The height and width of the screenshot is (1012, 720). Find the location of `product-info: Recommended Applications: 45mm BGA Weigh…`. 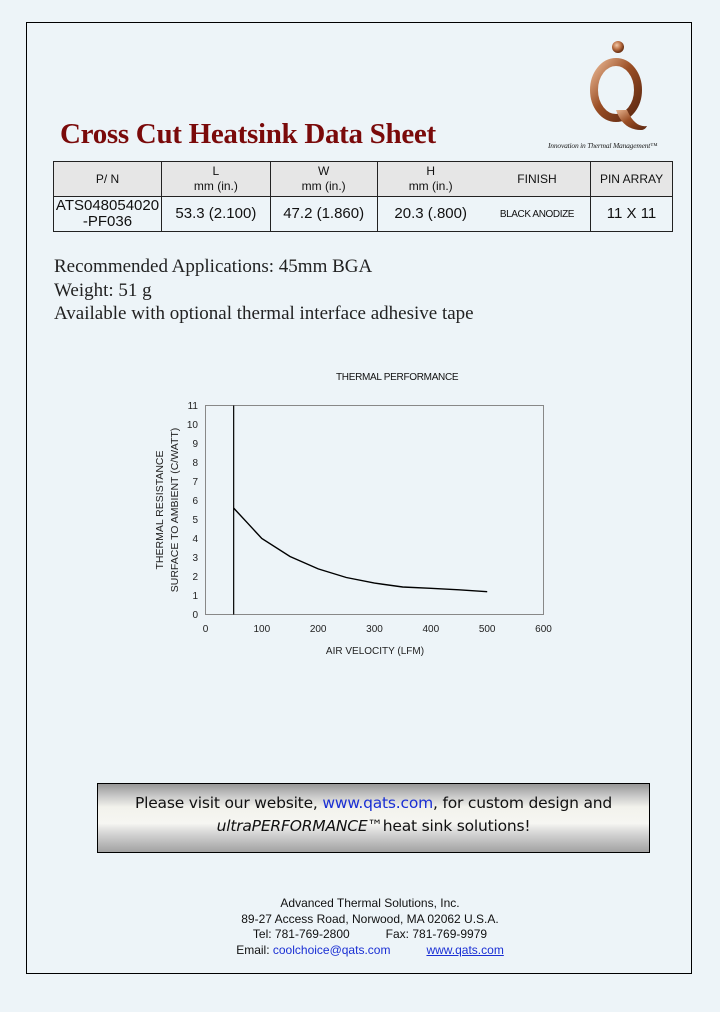

product-info: Recommended Applications: 45mm BGA Weigh… is located at coordinates (264, 290).